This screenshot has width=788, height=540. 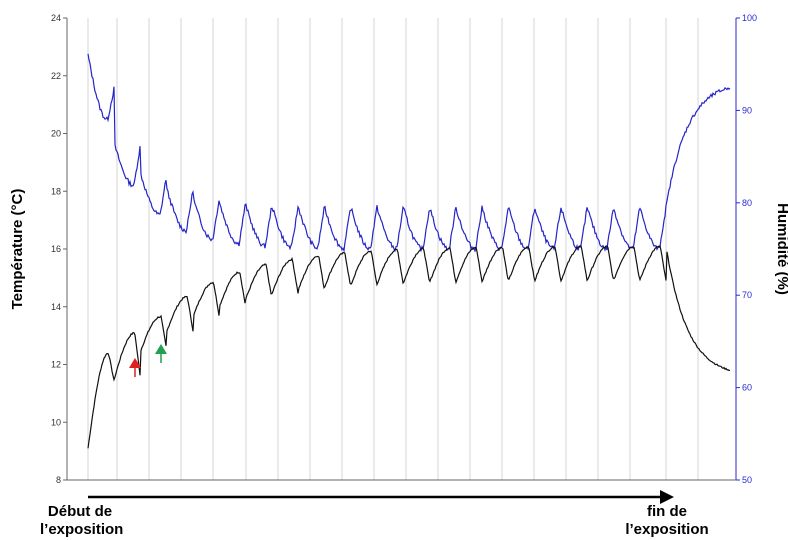 What do you see at coordinates (17, 249) in the screenshot?
I see `left-axis-label: Température (°C)` at bounding box center [17, 249].